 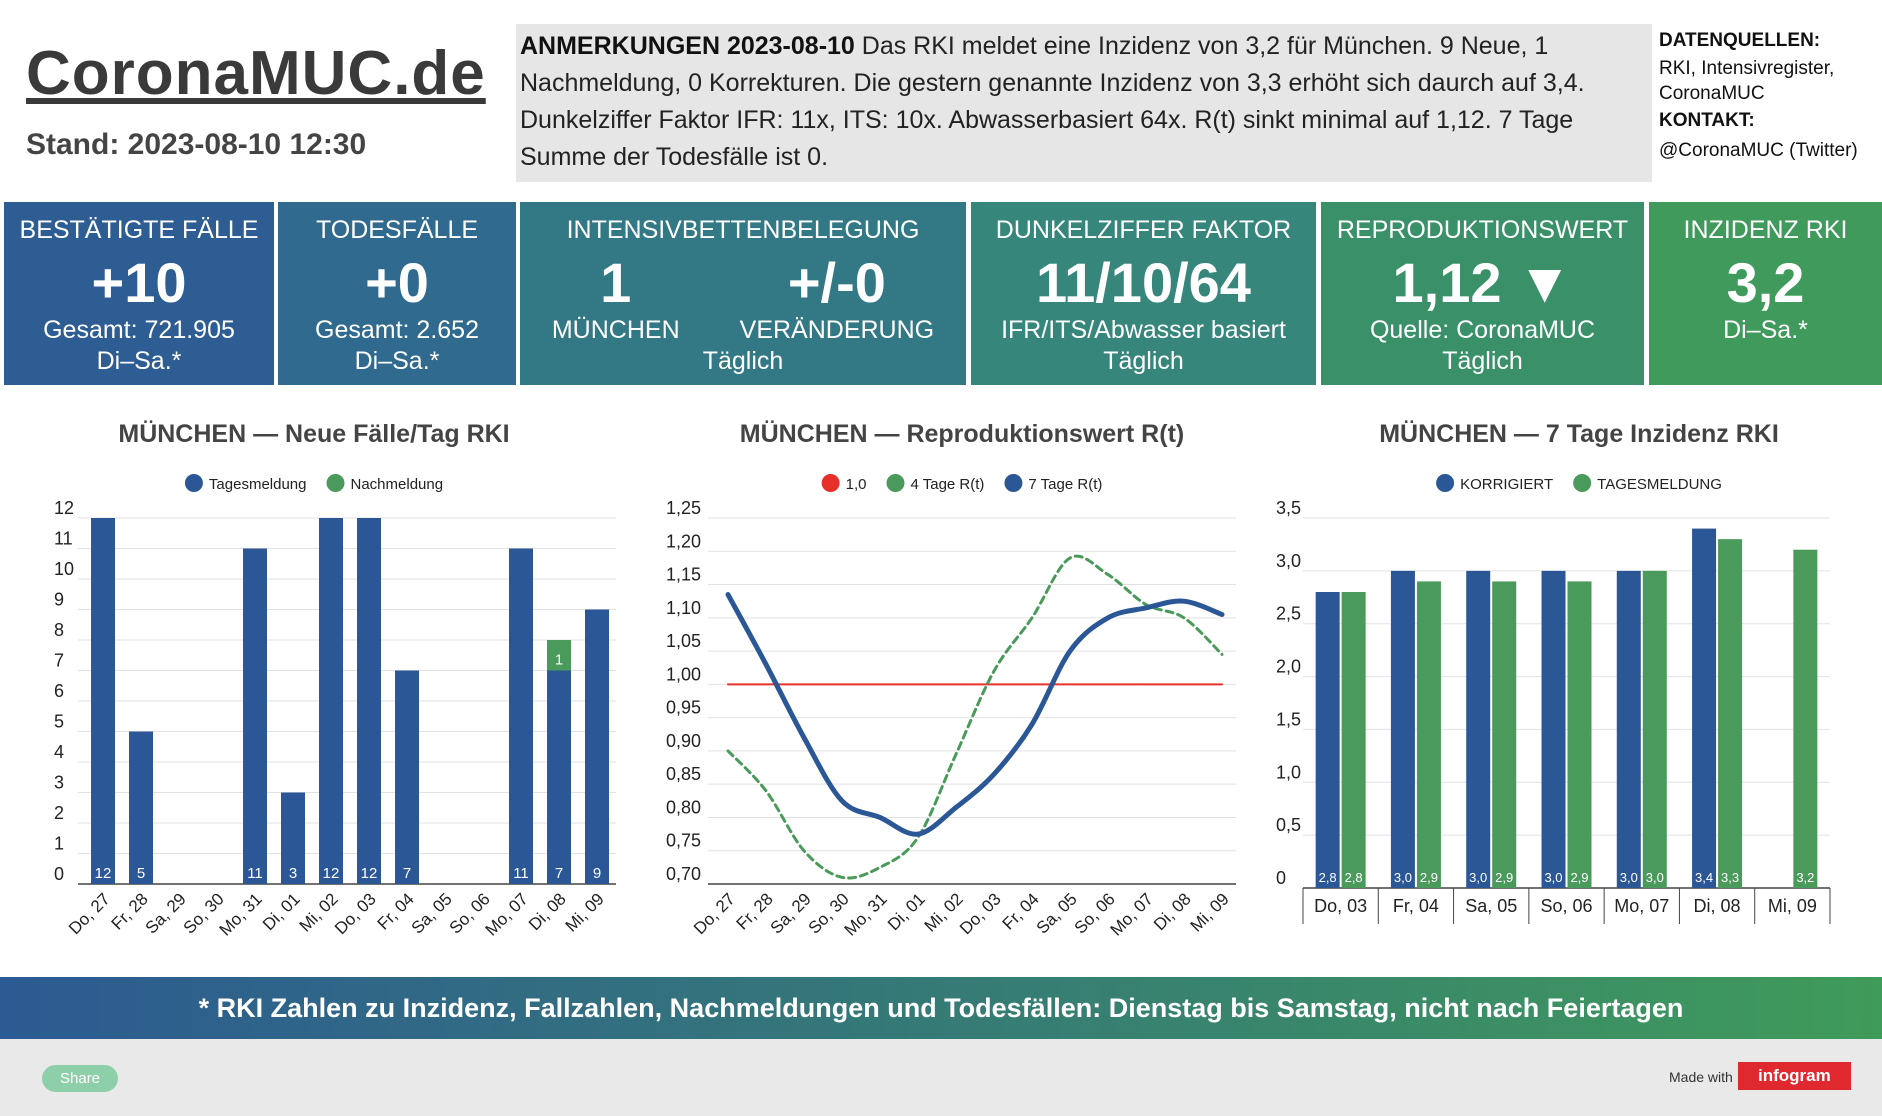 I want to click on kpi-value: +0, so click(x=397, y=282).